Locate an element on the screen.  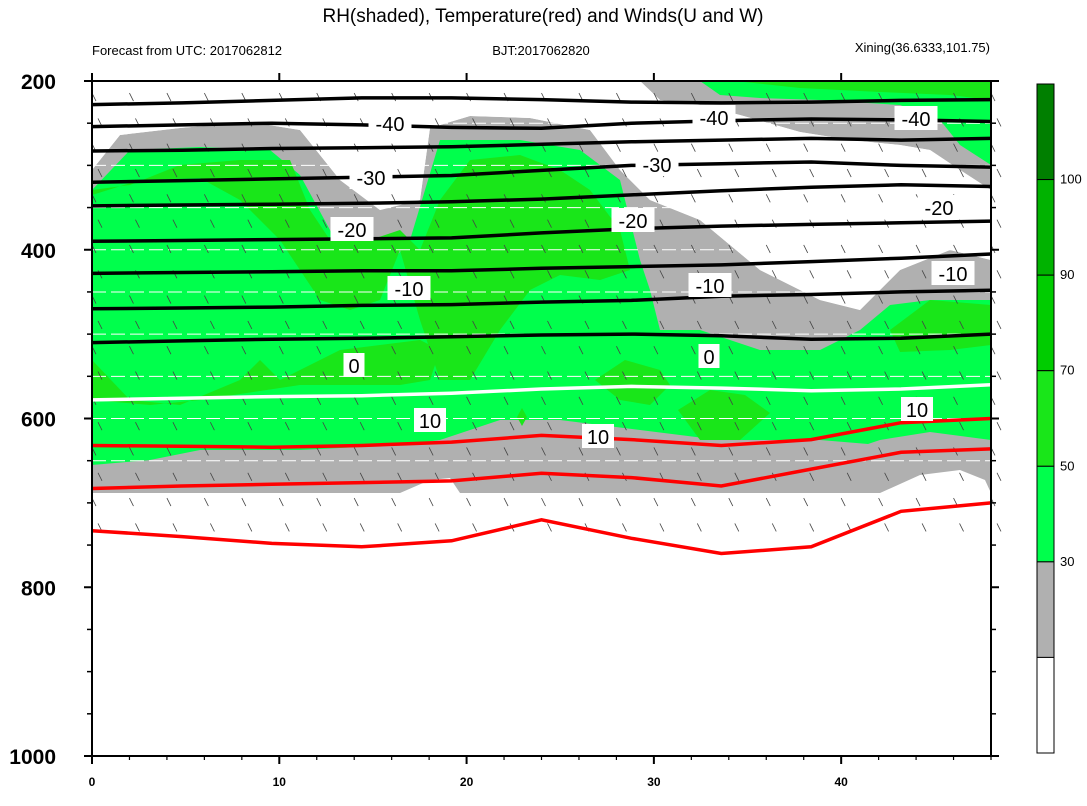
colorbar-segment is located at coordinates (1045, 132).